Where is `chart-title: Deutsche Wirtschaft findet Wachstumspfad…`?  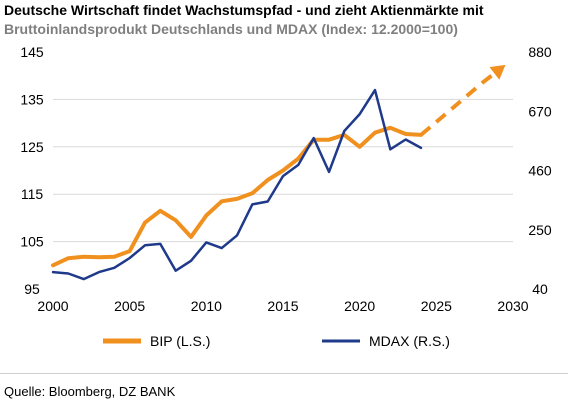 chart-title: Deutsche Wirtschaft findet Wachstumspfad… is located at coordinates (244, 10).